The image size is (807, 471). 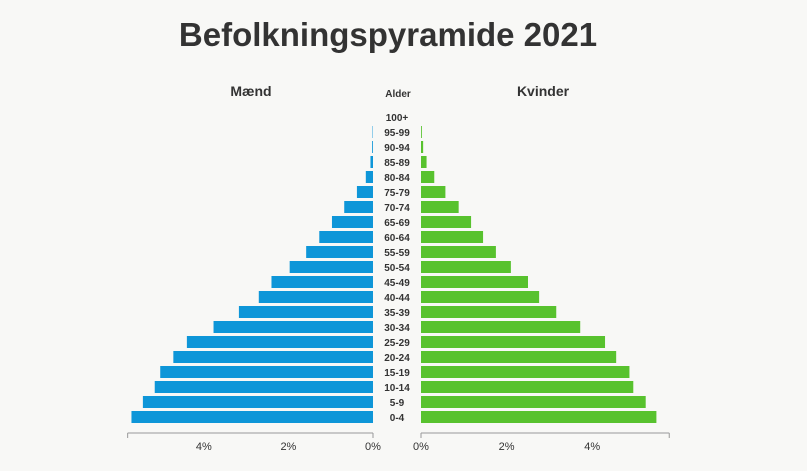 I want to click on age-label-35-39: 35-39, so click(x=397, y=313).